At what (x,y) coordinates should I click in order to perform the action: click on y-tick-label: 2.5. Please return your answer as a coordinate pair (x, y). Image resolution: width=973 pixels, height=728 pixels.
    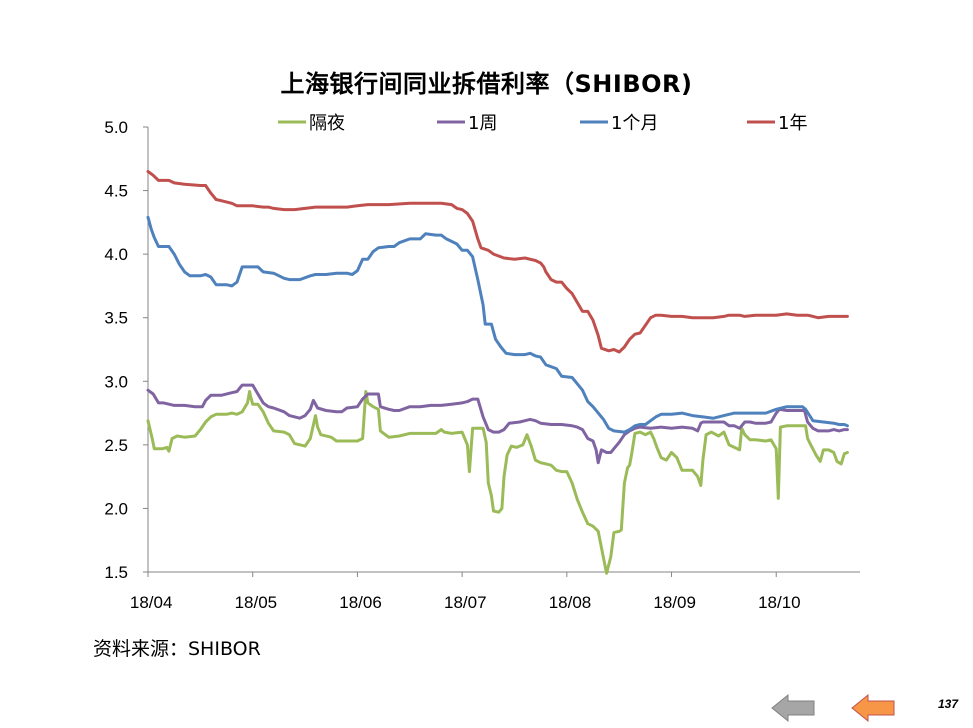
    Looking at the image, I should click on (116, 445).